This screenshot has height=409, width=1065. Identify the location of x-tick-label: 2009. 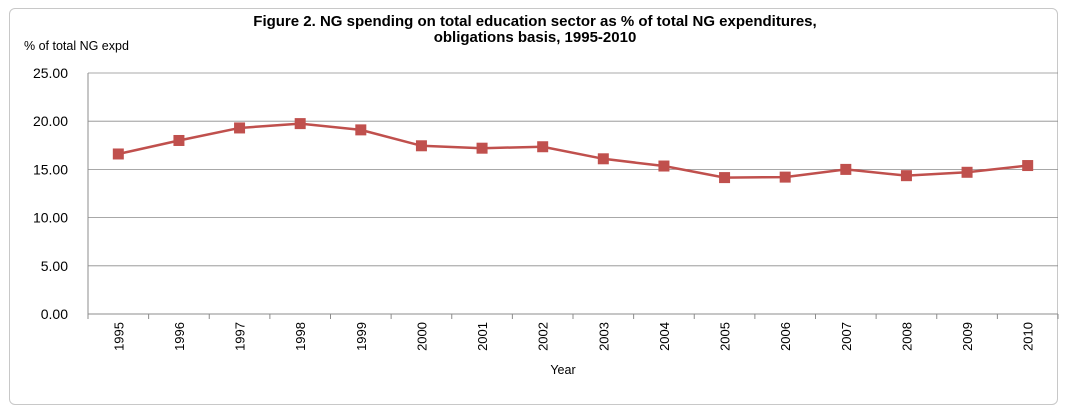
(967, 336).